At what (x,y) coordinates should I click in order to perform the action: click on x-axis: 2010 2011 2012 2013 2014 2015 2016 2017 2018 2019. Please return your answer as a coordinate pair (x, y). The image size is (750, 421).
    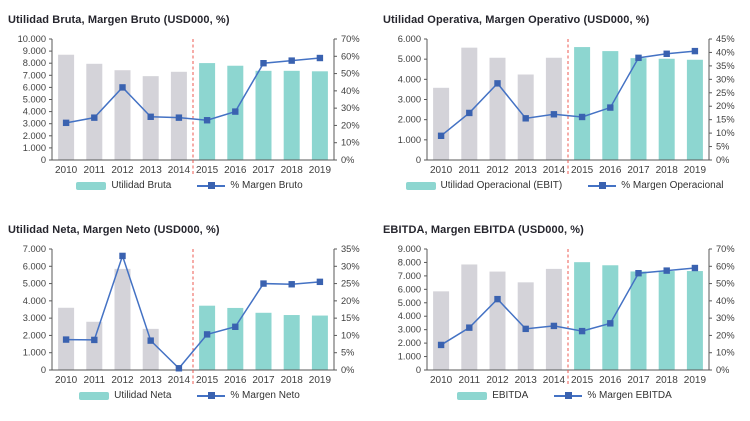
    Looking at the image, I should click on (568, 167).